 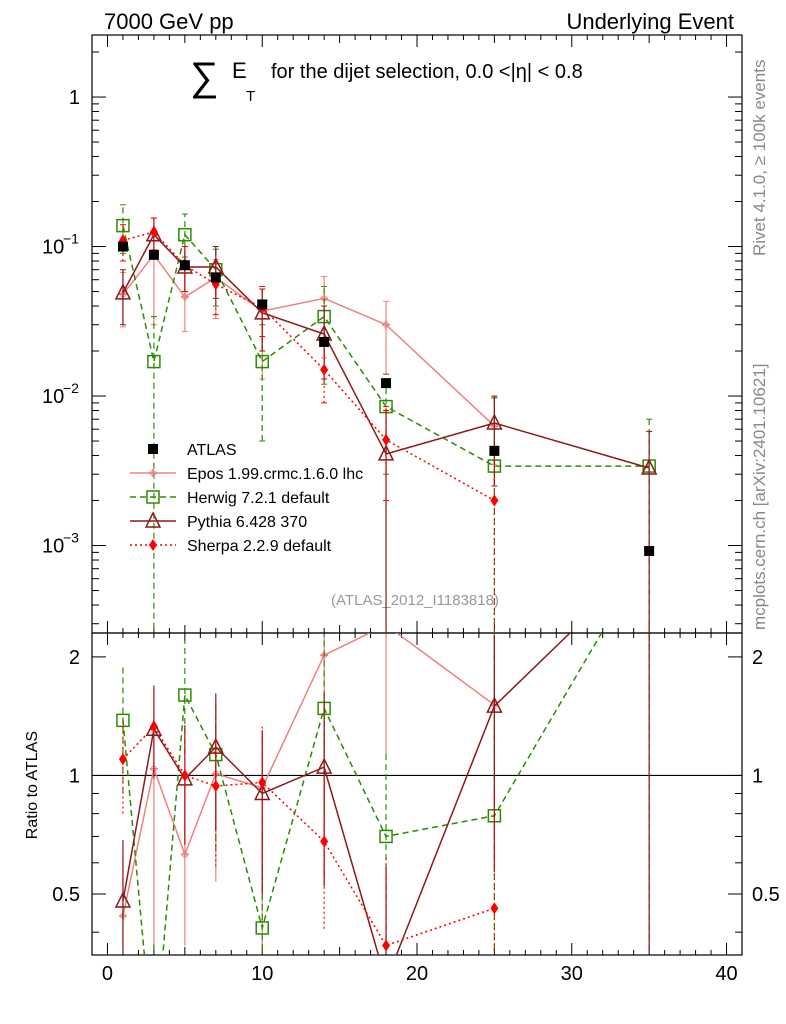 I want to click on legend-label: Herwig 7.2.1 default, so click(x=258, y=498).